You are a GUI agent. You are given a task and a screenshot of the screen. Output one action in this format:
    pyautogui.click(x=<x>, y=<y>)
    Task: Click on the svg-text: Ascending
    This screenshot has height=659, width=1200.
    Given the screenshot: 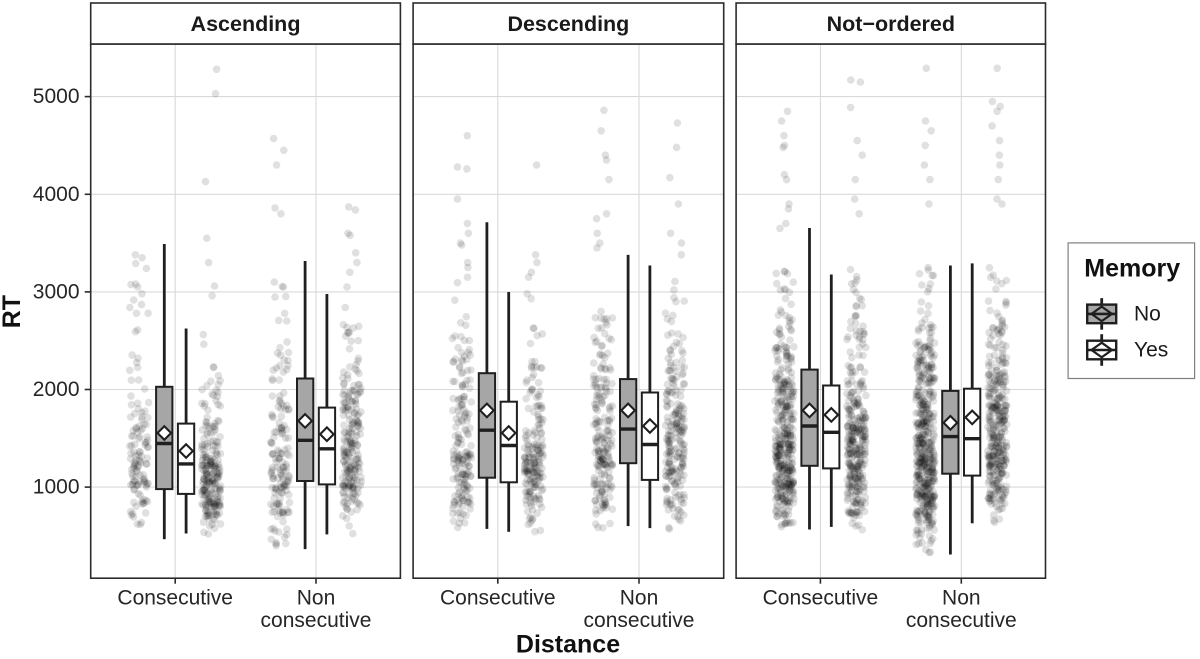 What is the action you would take?
    pyautogui.click(x=246, y=24)
    